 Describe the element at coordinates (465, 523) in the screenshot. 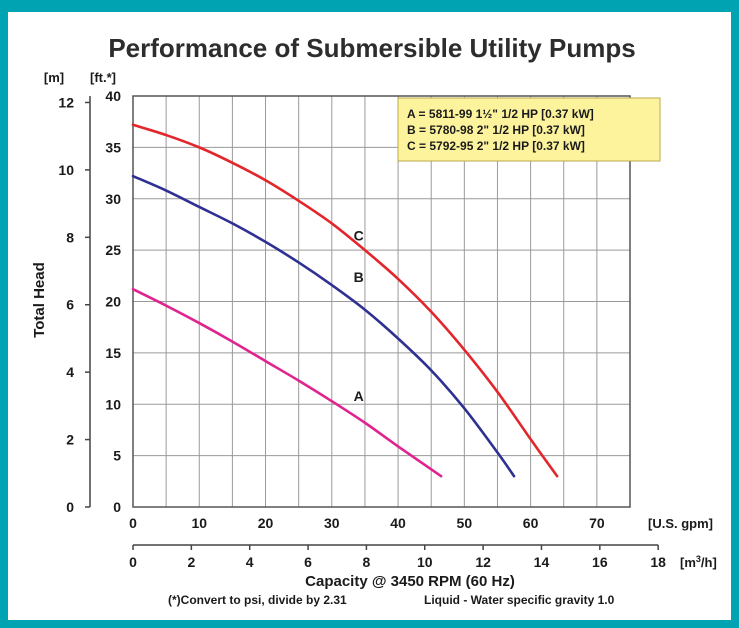

I see `x-gpm-tick-label: 50` at that location.